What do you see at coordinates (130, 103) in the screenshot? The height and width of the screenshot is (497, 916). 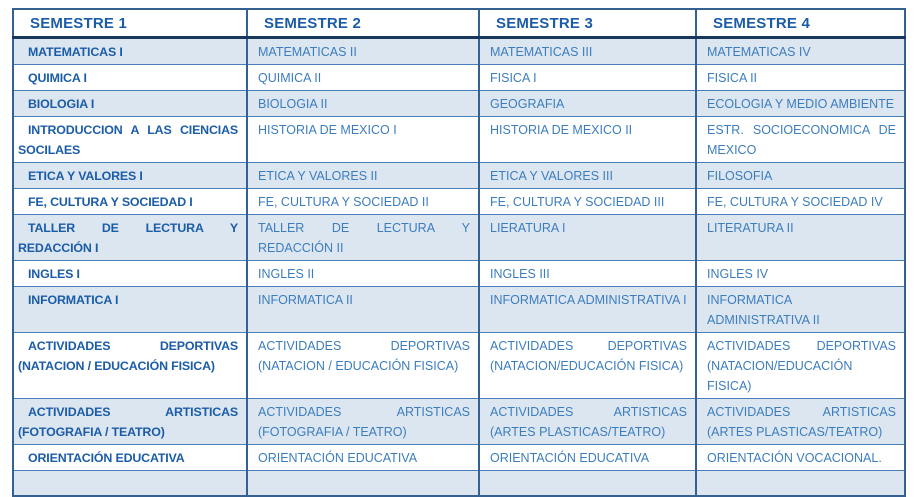 I see `course-cell: BIOLOGIA I` at bounding box center [130, 103].